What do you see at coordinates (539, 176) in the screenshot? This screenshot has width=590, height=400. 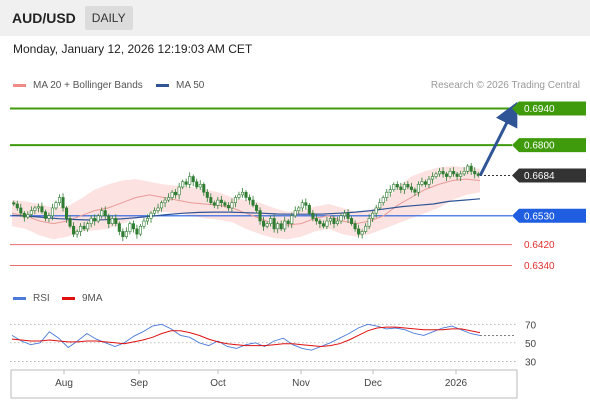 I see `level-label-0-6684: 0.6684` at bounding box center [539, 176].